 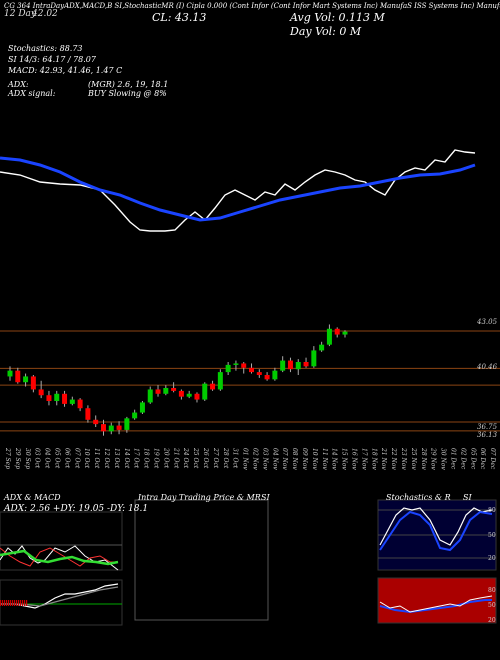 I want to click on date-label: 31 Oct, so click(x=235, y=458).